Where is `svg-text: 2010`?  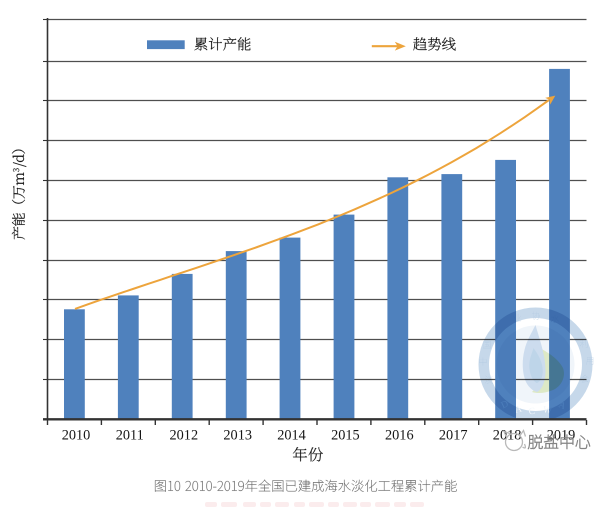 svg-text: 2010 is located at coordinates (76, 435).